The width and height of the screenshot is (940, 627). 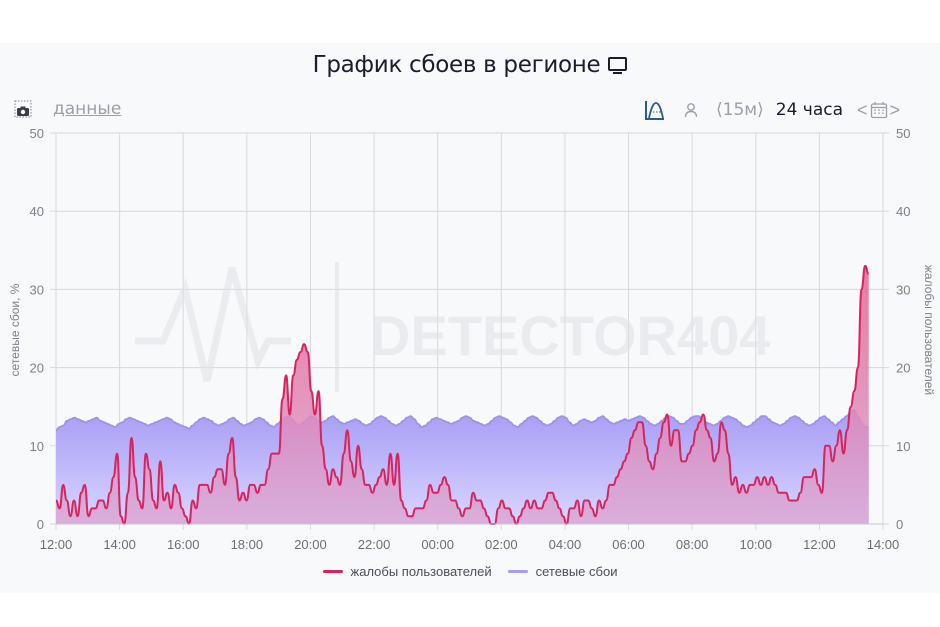 What do you see at coordinates (421, 571) in the screenshot?
I see `legend-label: жалобы пользователей` at bounding box center [421, 571].